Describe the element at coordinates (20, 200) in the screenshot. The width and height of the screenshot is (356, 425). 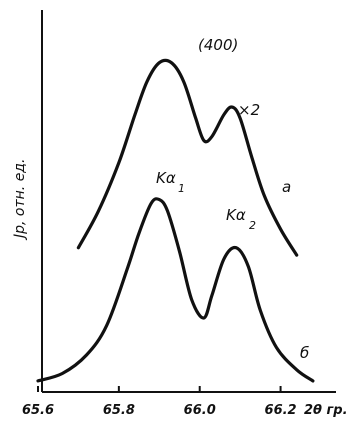
I see `y-axis-label: Jp, отн. ед.` at that location.